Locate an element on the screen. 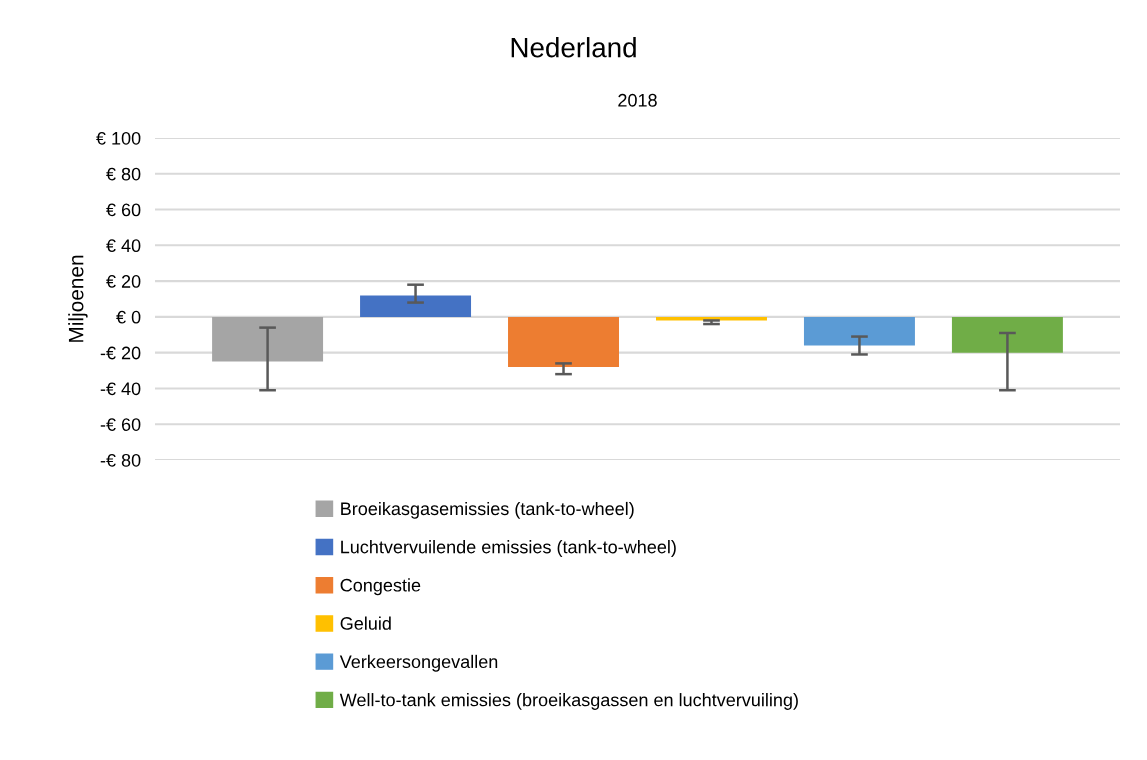  y-tick-label: -€ 60 is located at coordinates (120, 424).